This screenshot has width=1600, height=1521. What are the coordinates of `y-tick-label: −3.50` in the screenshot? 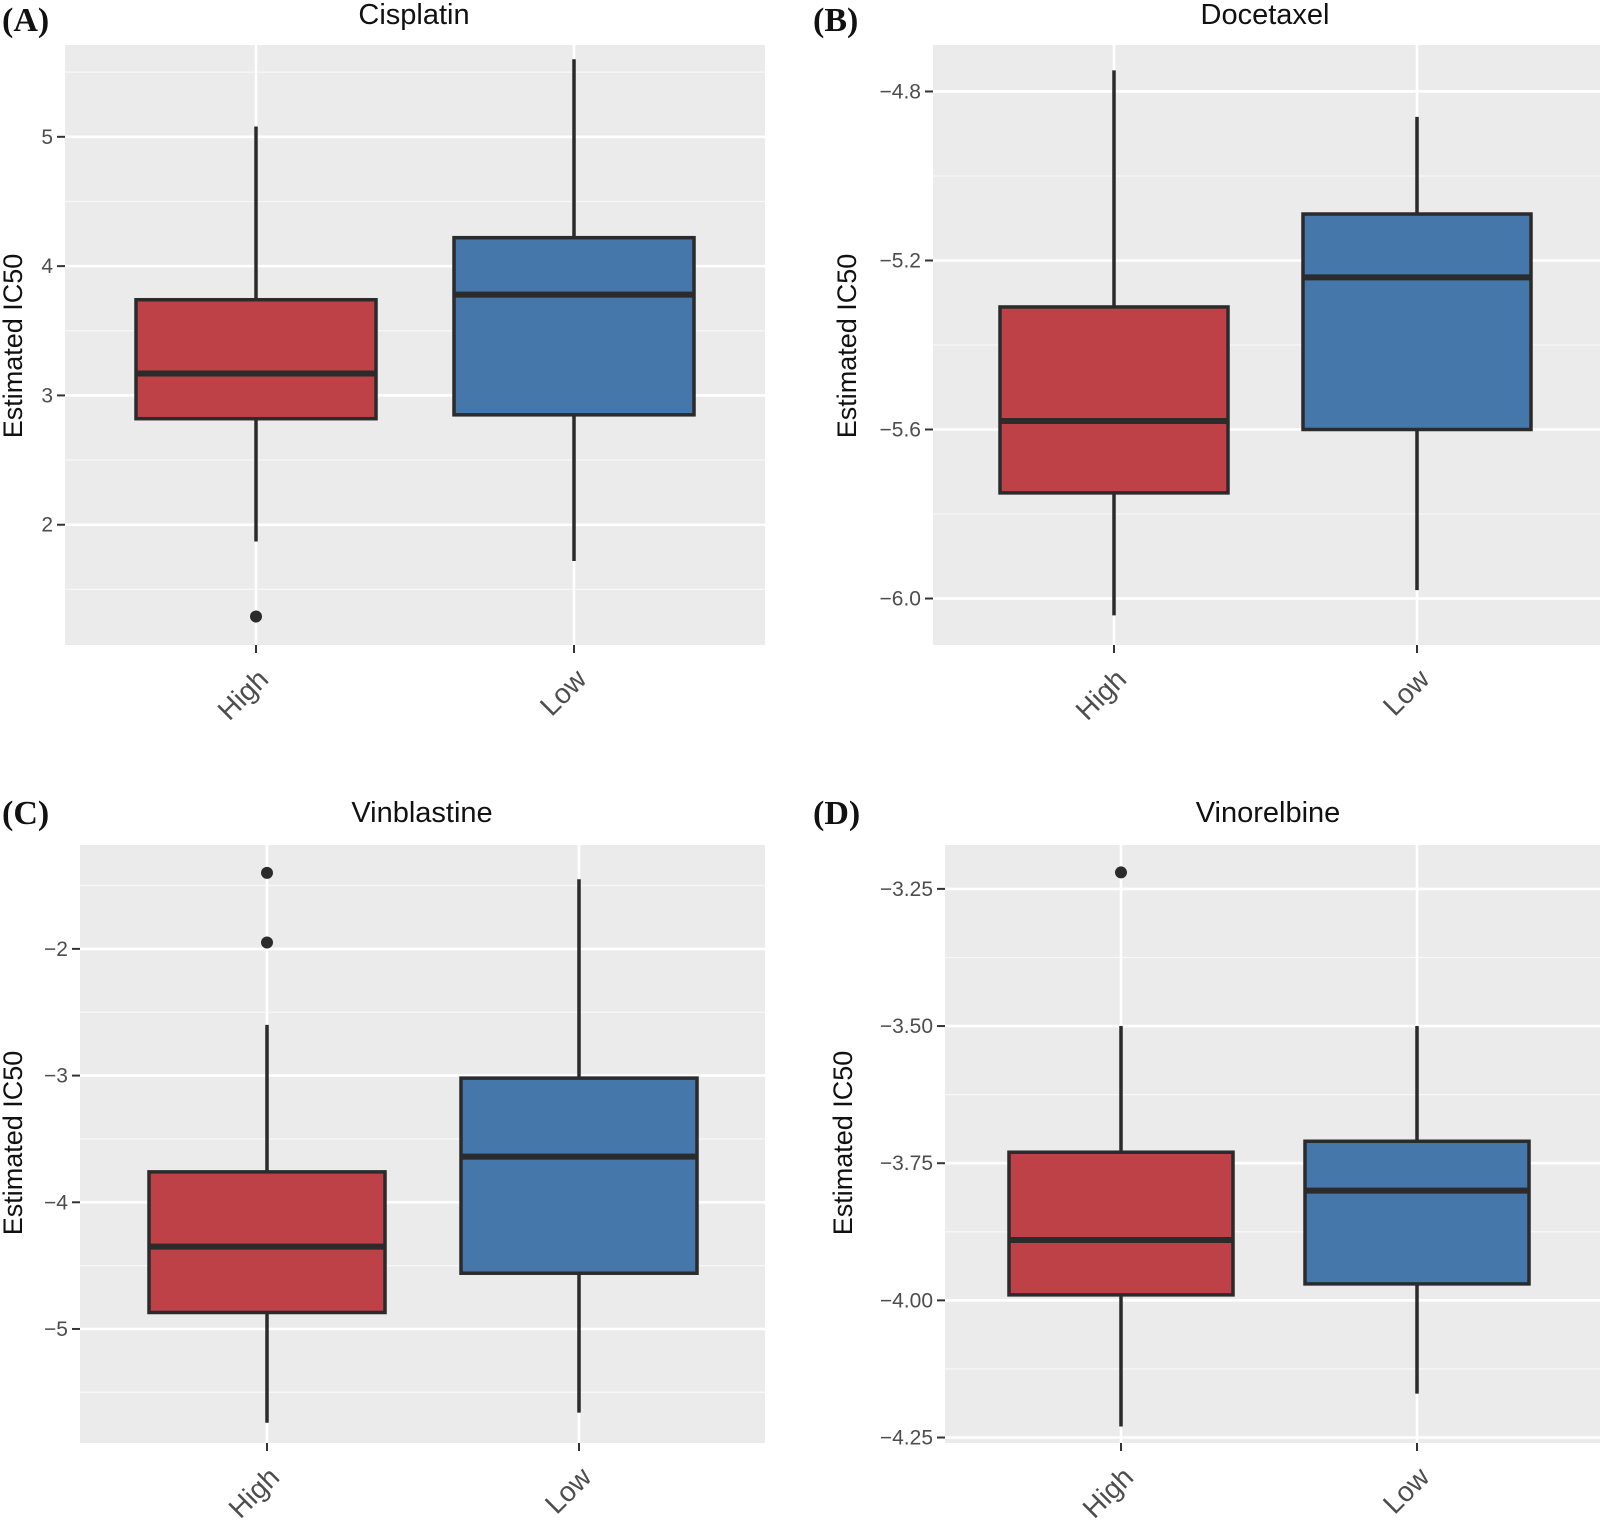 It's located at (906, 1026).